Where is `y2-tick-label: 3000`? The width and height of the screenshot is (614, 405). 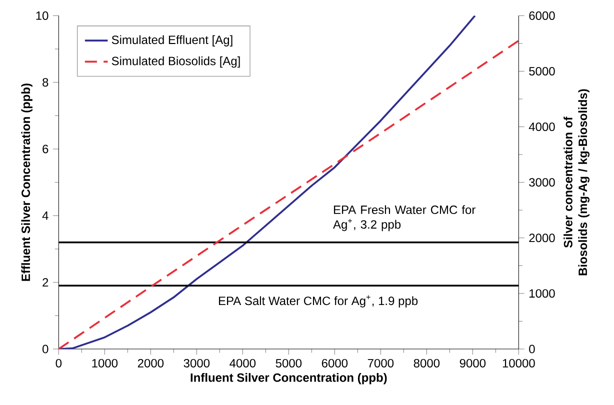
y2-tick-label: 3000 is located at coordinates (542, 182).